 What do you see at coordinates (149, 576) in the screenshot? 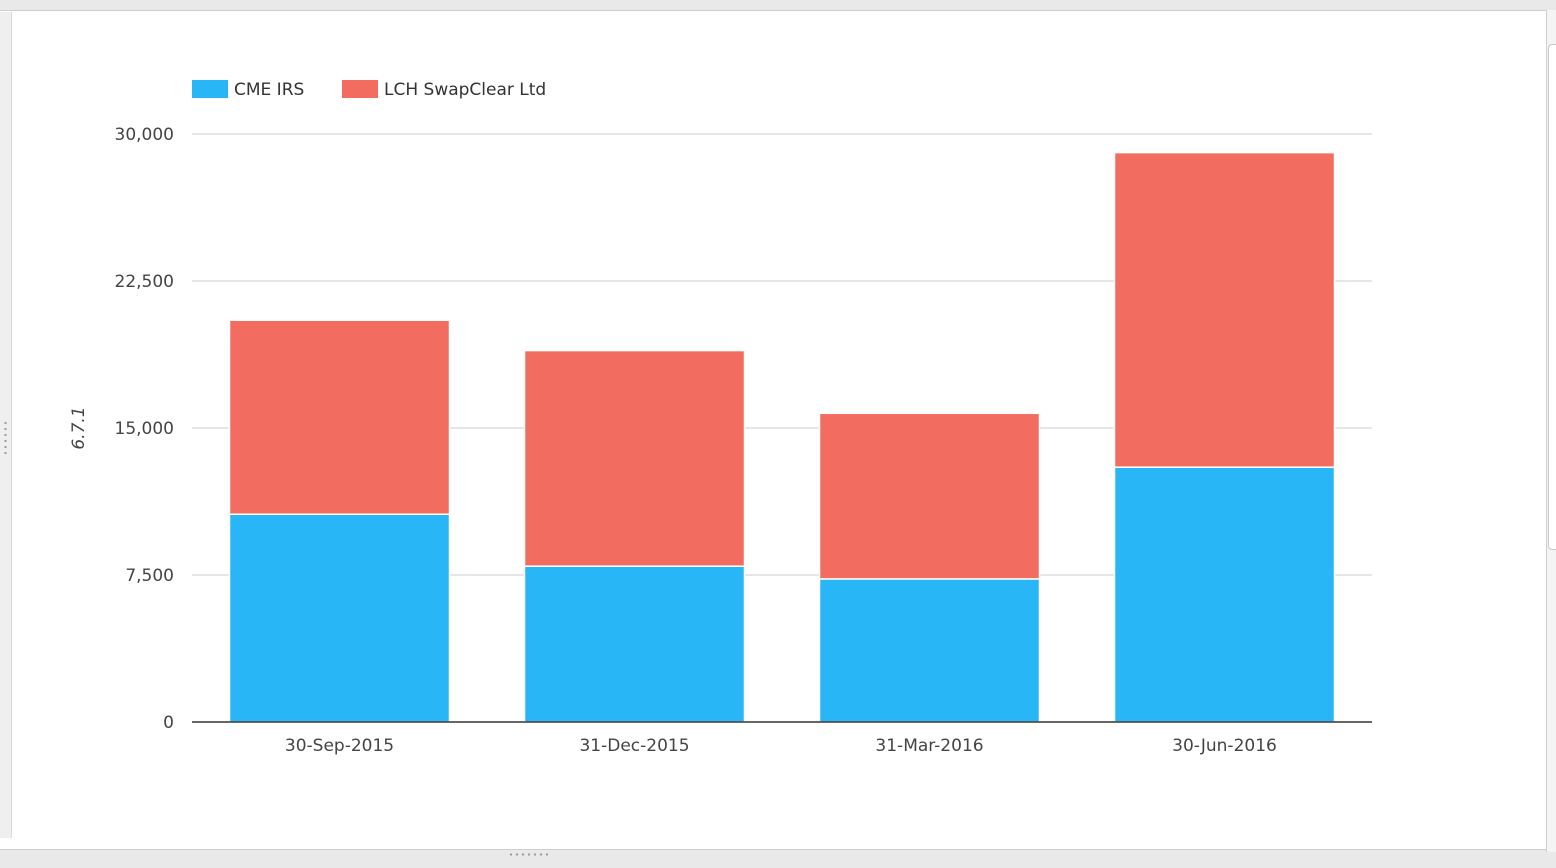
I see `y-tick-label: 7,500` at bounding box center [149, 576].